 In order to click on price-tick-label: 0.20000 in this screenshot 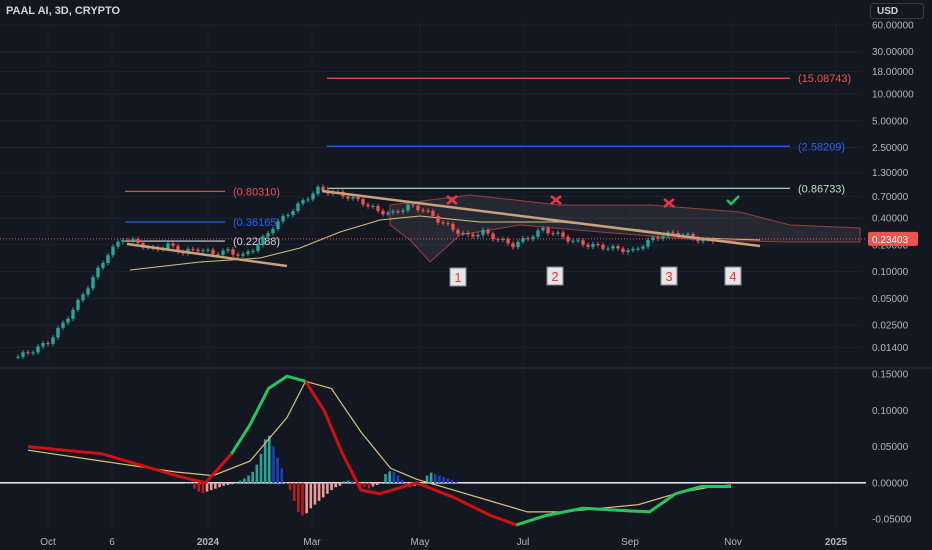, I will do `click(890, 245)`.